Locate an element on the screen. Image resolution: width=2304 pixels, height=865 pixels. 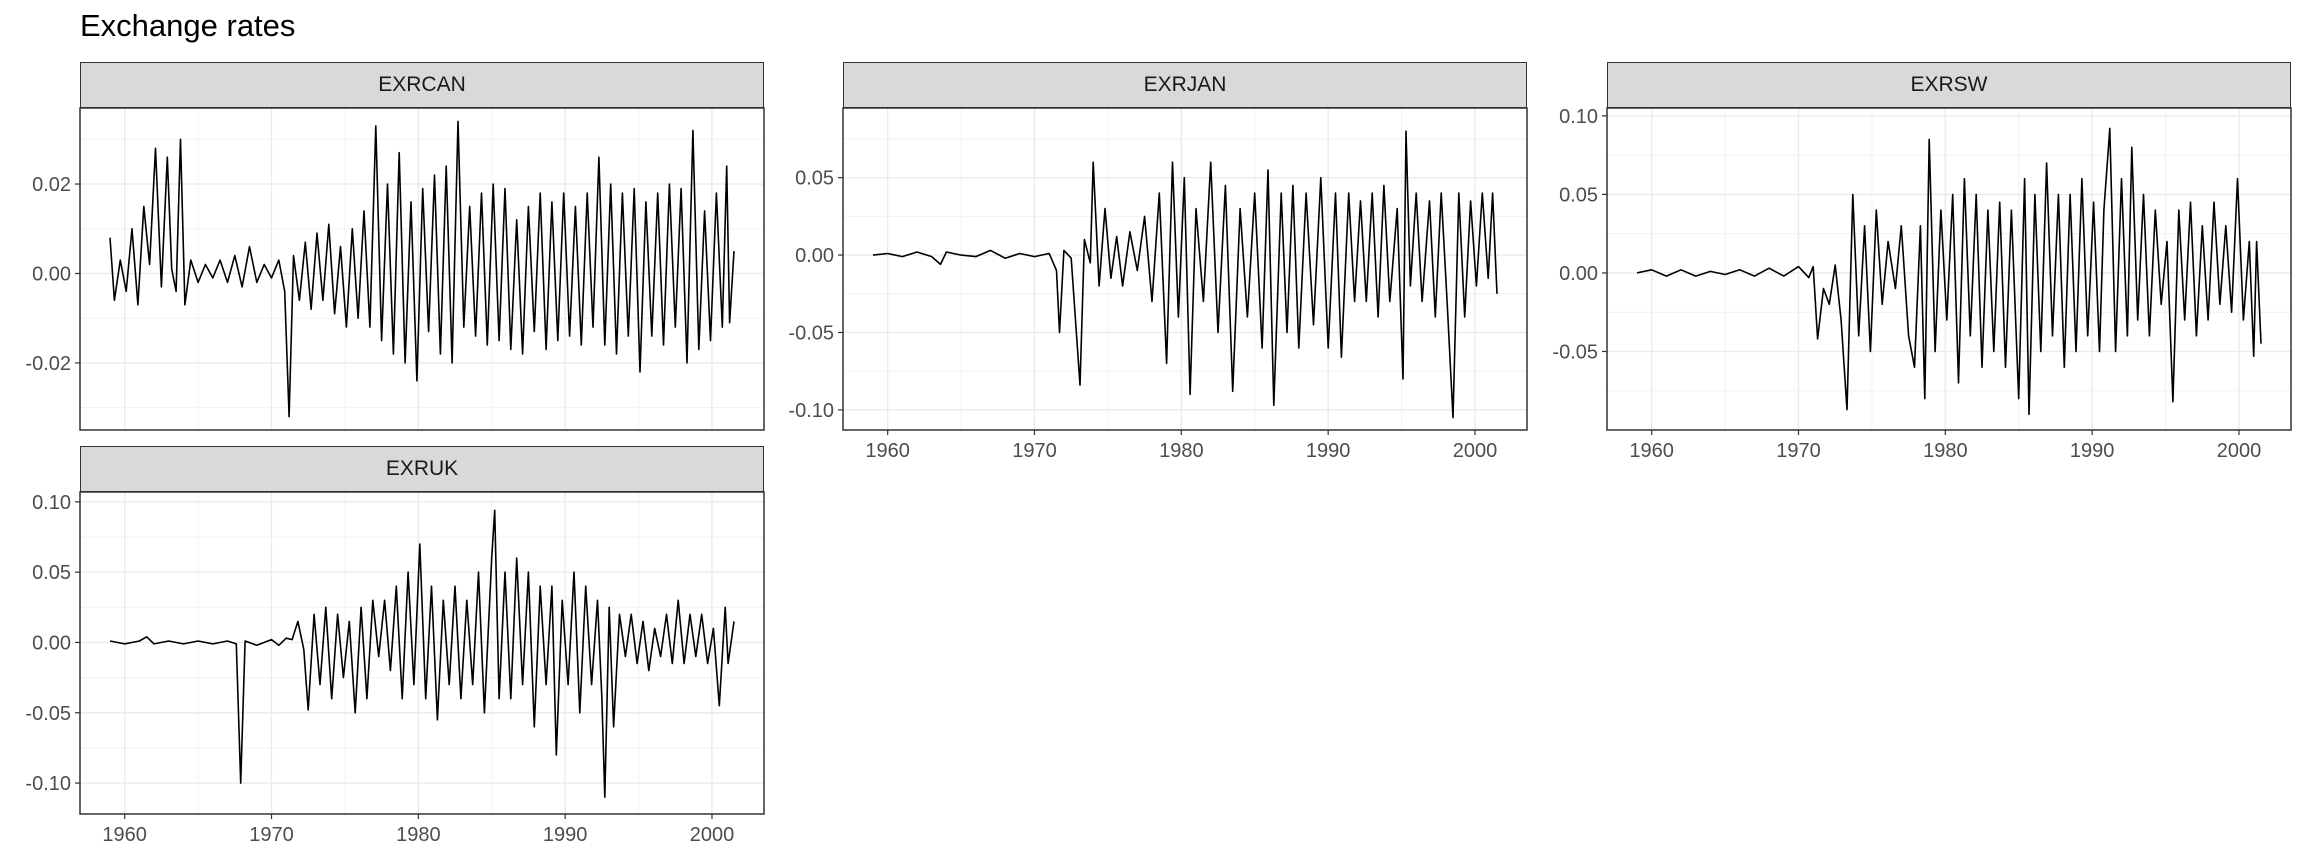
series-line-exrjan is located at coordinates (1185, 274).